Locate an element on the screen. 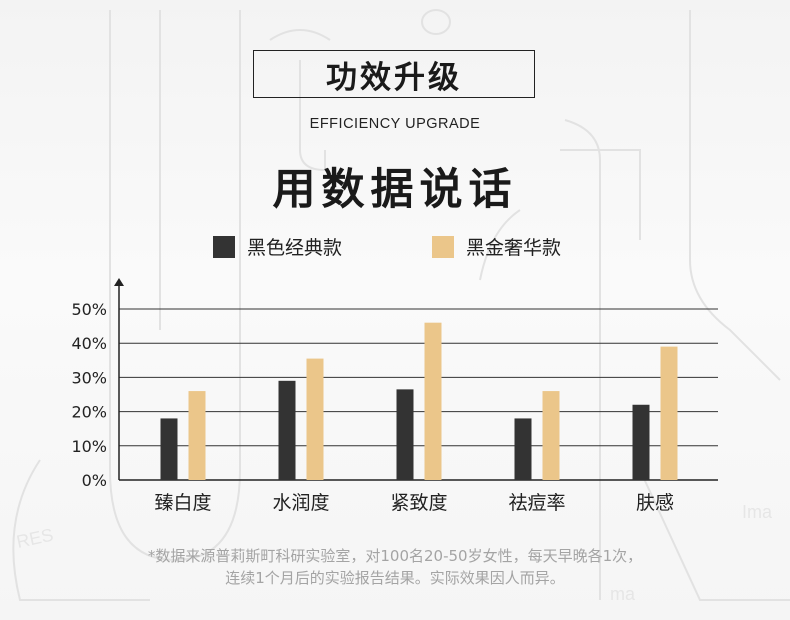 This screenshot has width=790, height=620. legend-item-luxury: 黑金奢华款 is located at coordinates (496, 246).